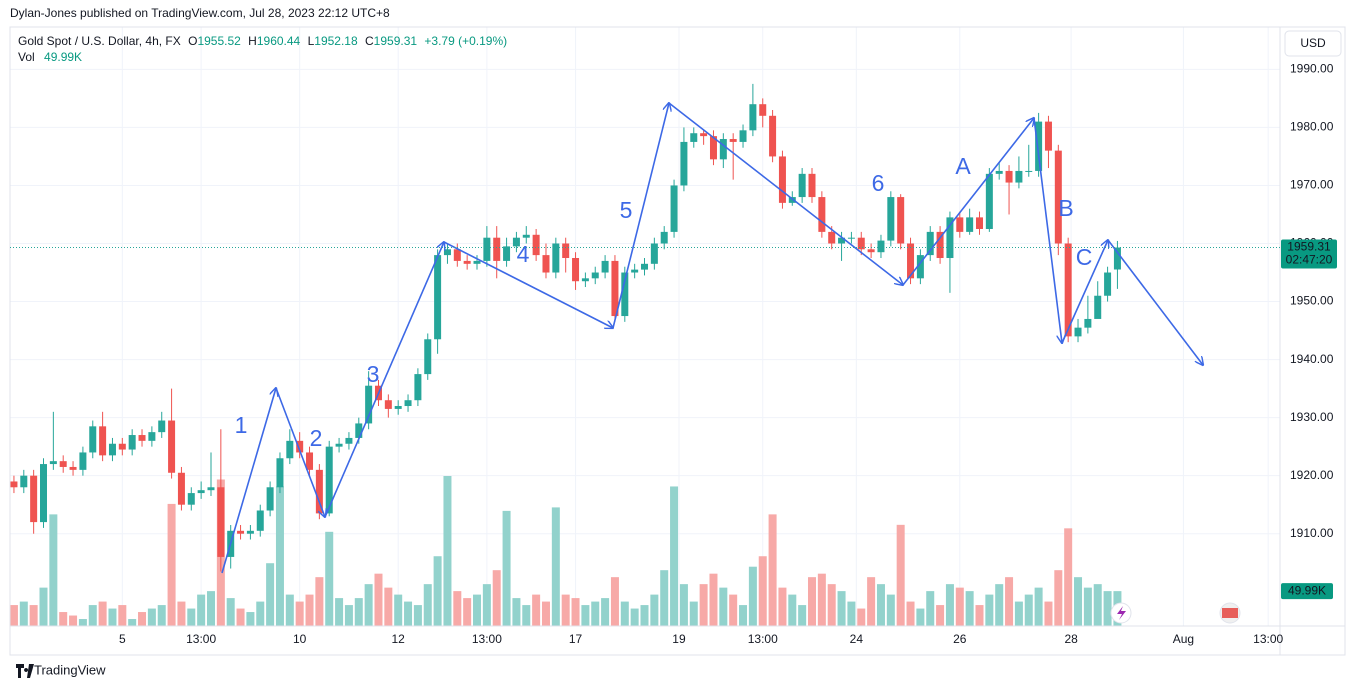  I want to click on currency: USD, so click(1313, 43).